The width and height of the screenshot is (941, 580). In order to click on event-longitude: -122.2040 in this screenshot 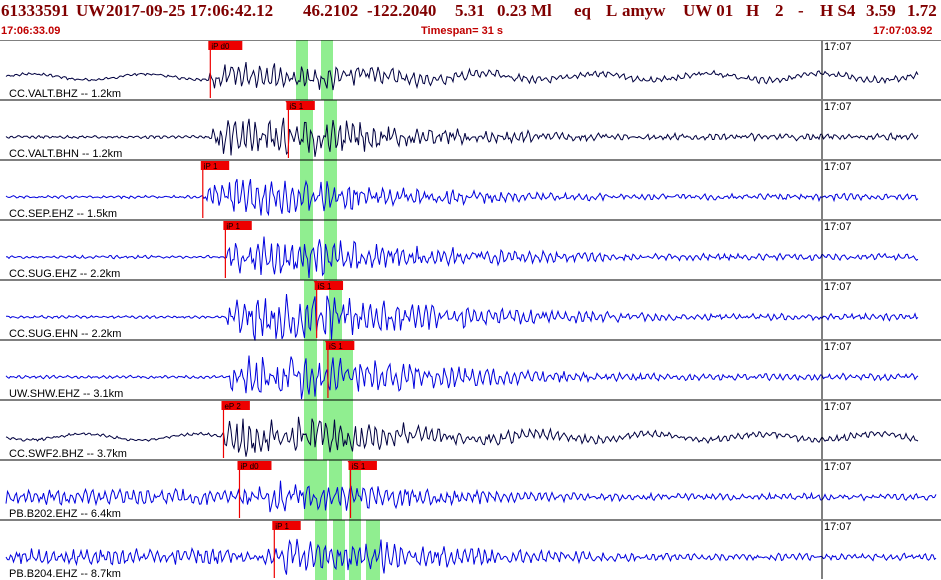, I will do `click(402, 10)`.